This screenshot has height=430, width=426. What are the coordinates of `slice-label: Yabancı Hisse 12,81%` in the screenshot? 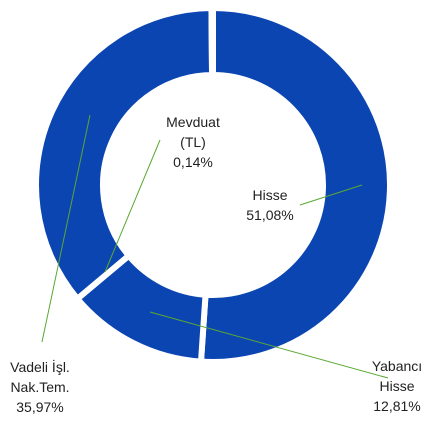 It's located at (397, 386).